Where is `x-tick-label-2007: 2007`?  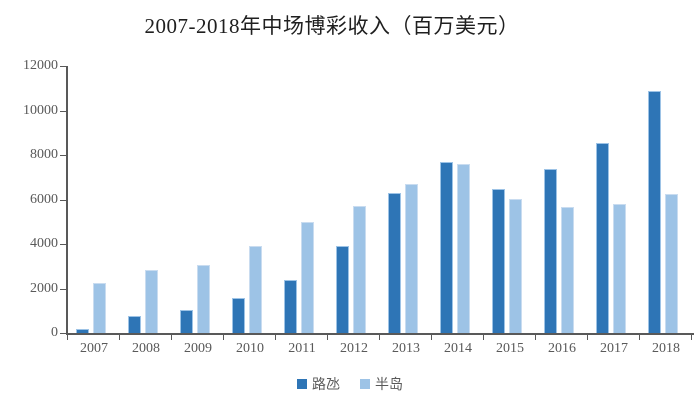 x-tick-label-2007: 2007 is located at coordinates (94, 348).